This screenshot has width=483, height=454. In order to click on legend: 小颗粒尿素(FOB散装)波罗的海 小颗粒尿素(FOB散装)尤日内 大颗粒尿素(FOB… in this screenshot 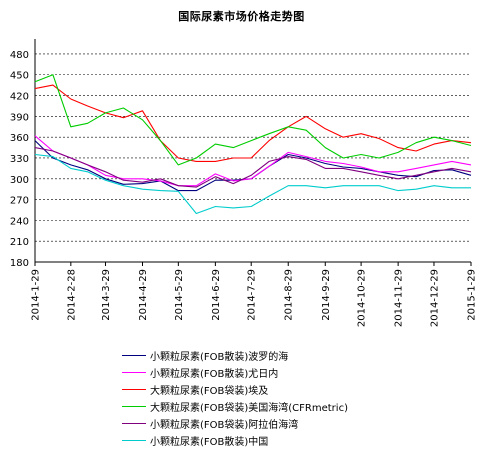, I will do `click(235, 398)`.